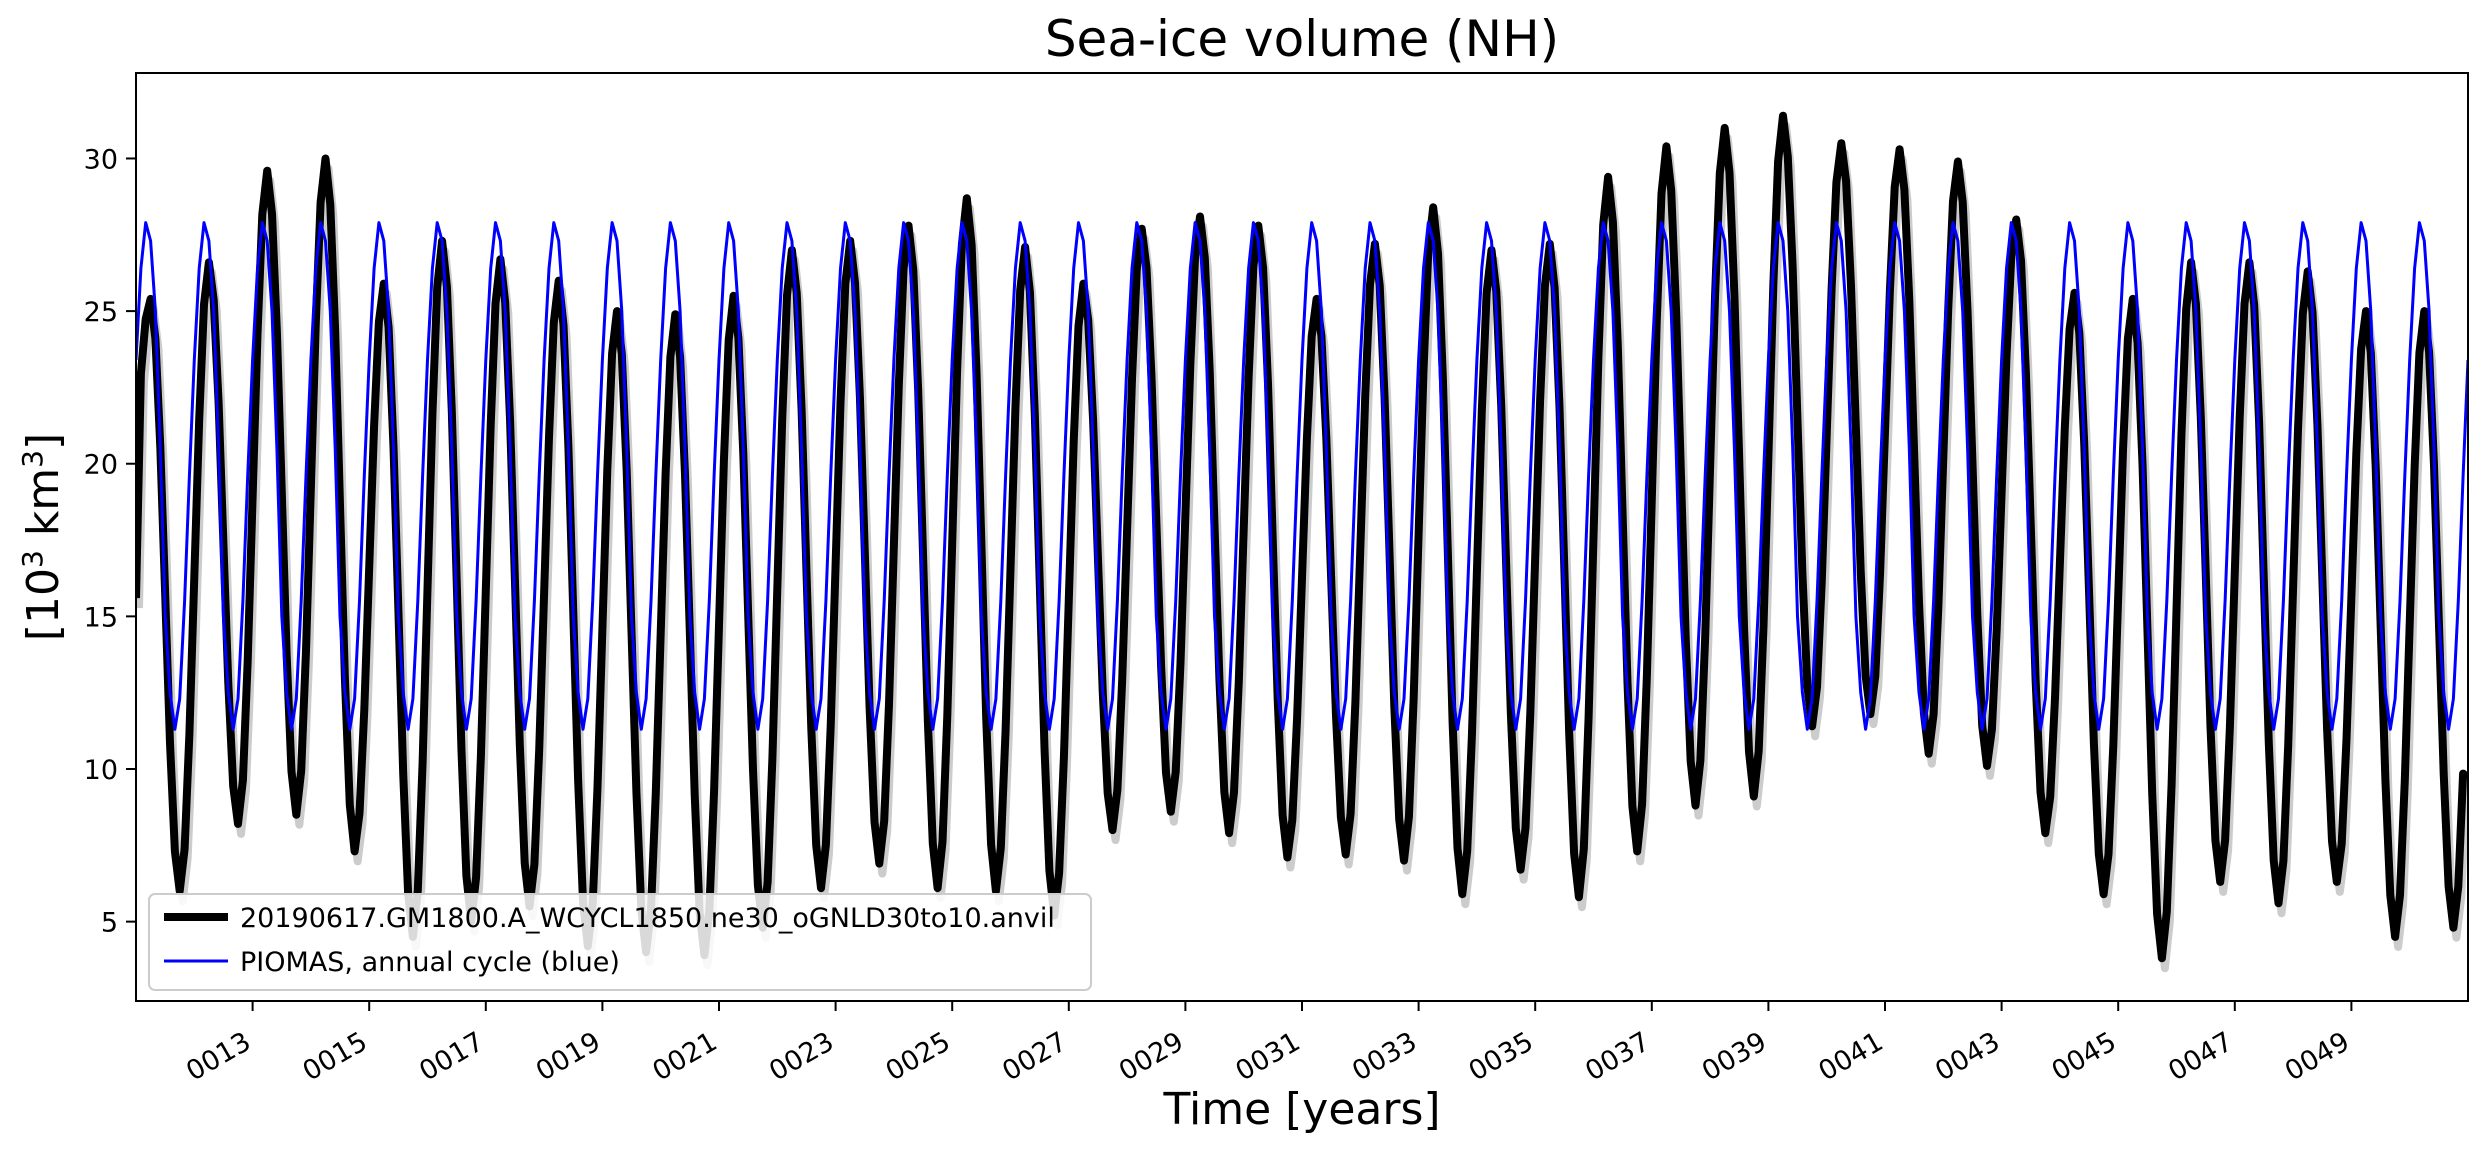 The width and height of the screenshot is (2484, 1151). I want to click on y-tick-label: 15, so click(101, 617).